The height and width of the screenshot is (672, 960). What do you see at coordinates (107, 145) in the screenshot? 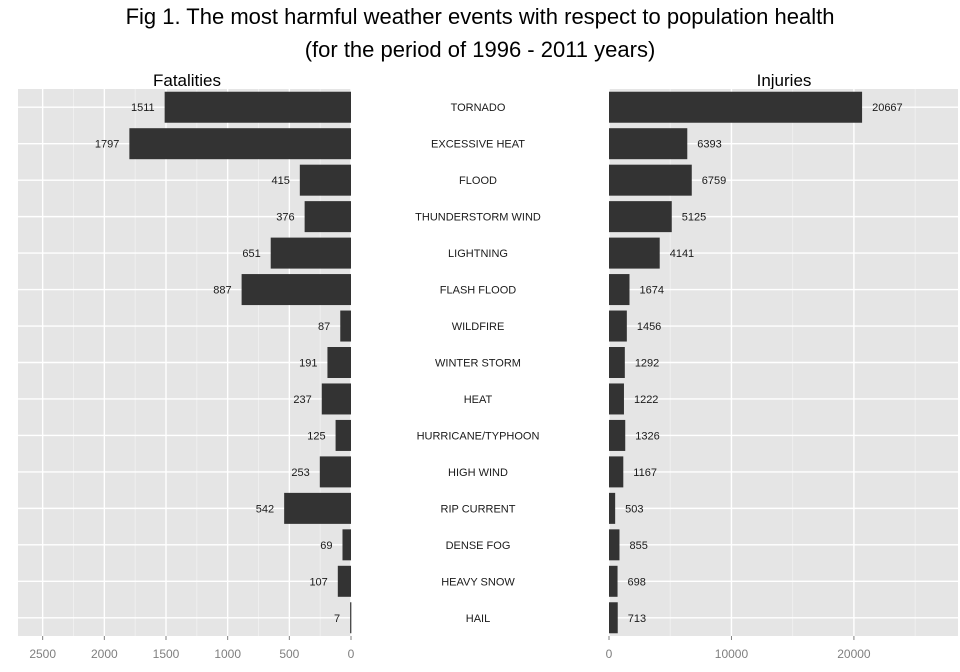
I see `fatalities-data-label: 1797` at bounding box center [107, 145].